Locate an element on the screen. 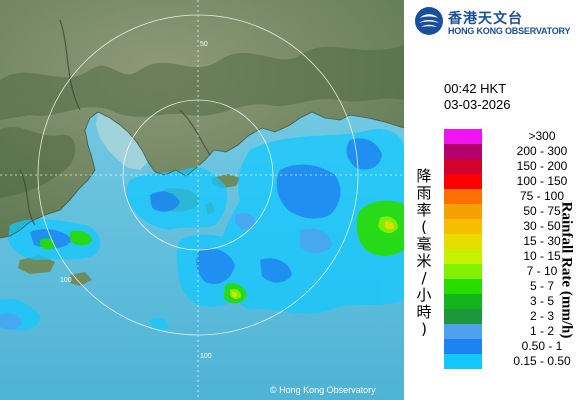 This screenshot has width=577, height=400. hko-logo-icon is located at coordinates (429, 21).